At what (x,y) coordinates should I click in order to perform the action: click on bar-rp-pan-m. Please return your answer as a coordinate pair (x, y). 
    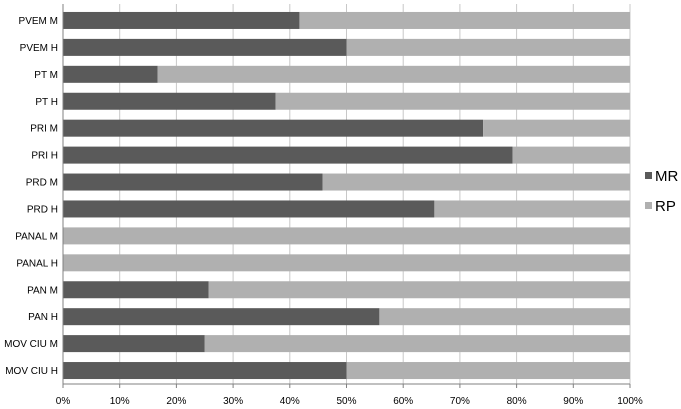
    Looking at the image, I should click on (419, 290).